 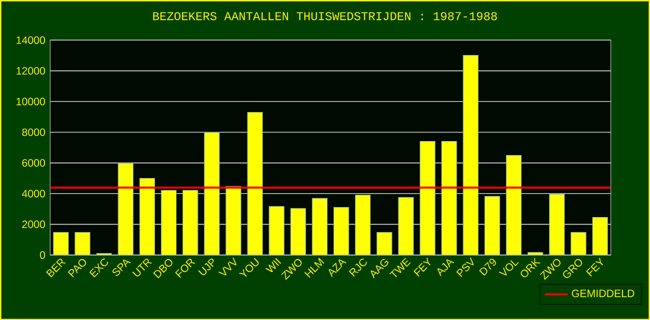 I want to click on x-tick-label: RJC, so click(x=357, y=267).